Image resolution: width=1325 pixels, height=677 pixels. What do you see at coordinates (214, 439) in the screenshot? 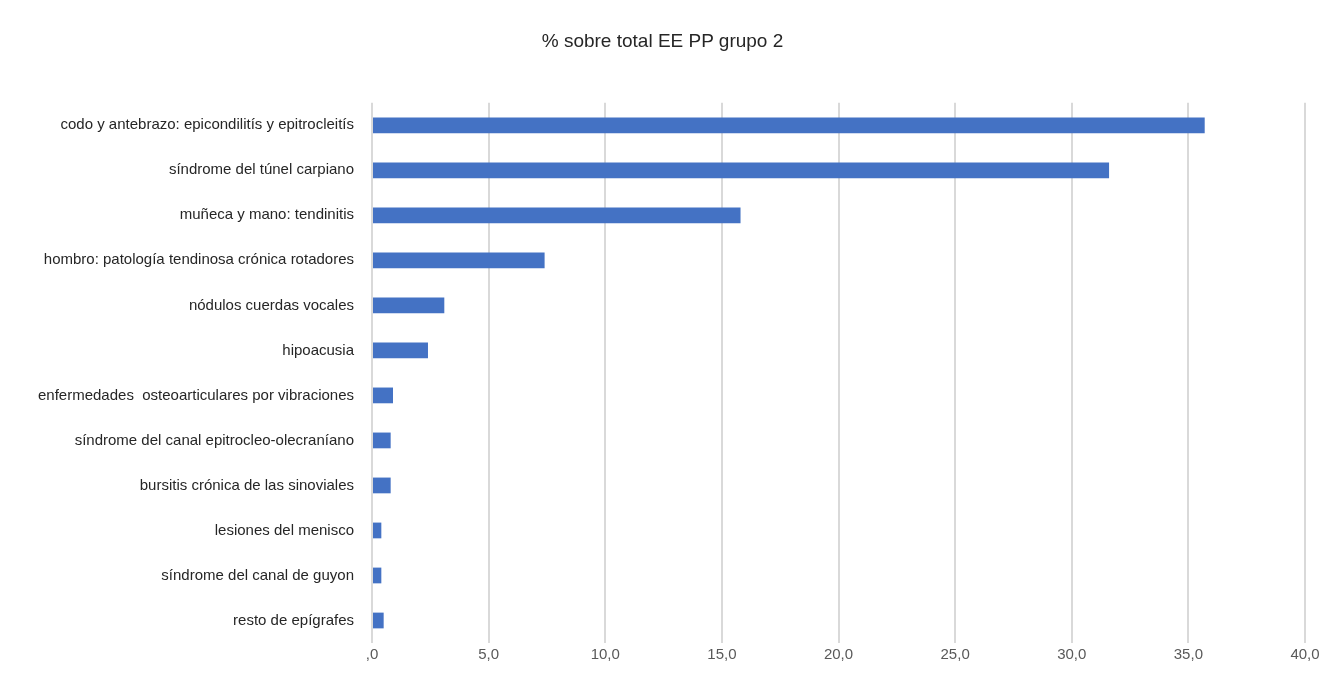
I see `y-tick-label: síndrome del canal epitrocleo-olecraníano` at bounding box center [214, 439].